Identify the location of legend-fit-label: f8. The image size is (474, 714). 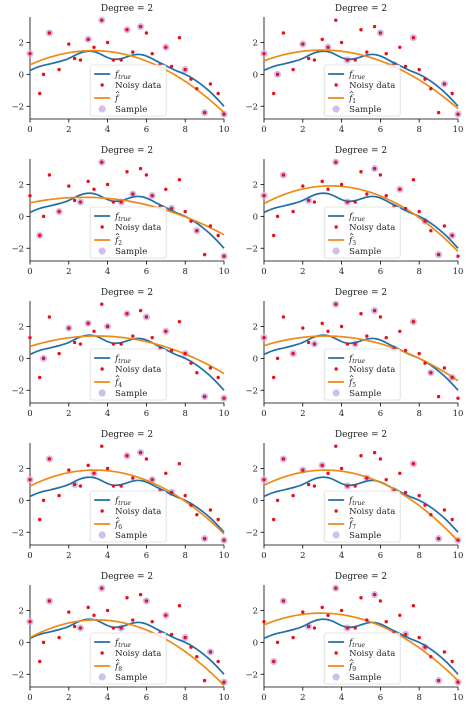
(118, 667).